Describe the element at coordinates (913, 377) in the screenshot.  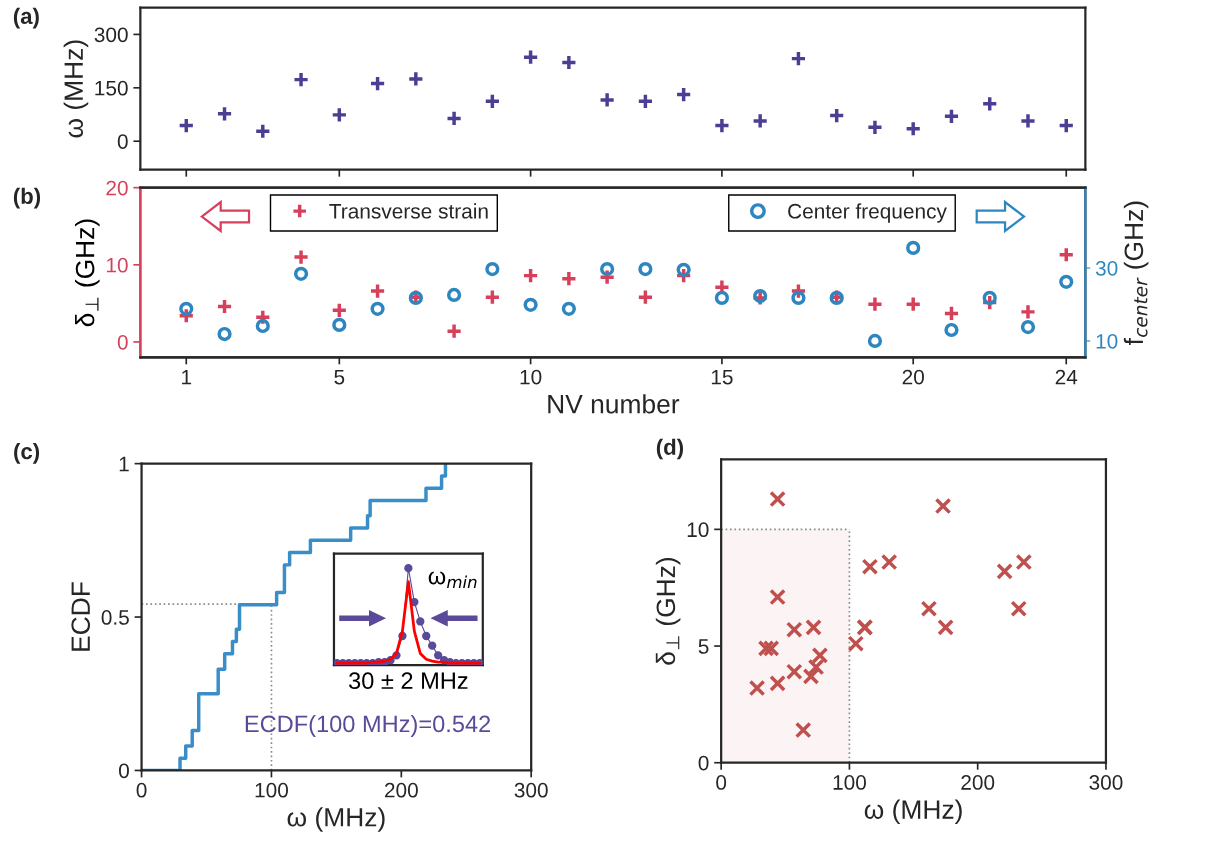
I see `x-tick-label: 20` at that location.